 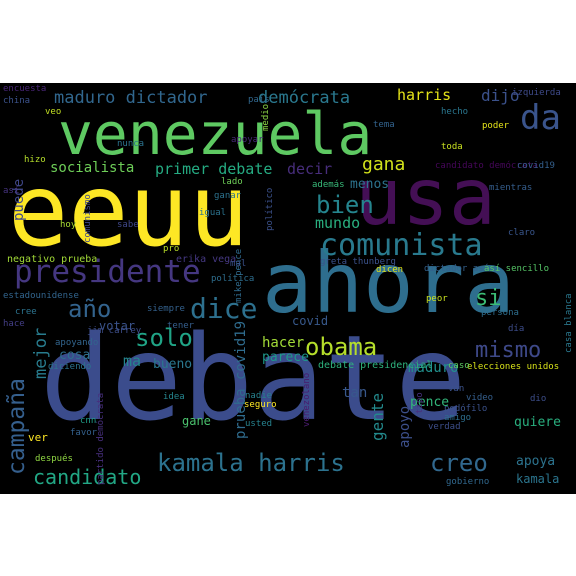 What do you see at coordinates (260, 405) in the screenshot?
I see `word-seguro: seguro` at bounding box center [260, 405].